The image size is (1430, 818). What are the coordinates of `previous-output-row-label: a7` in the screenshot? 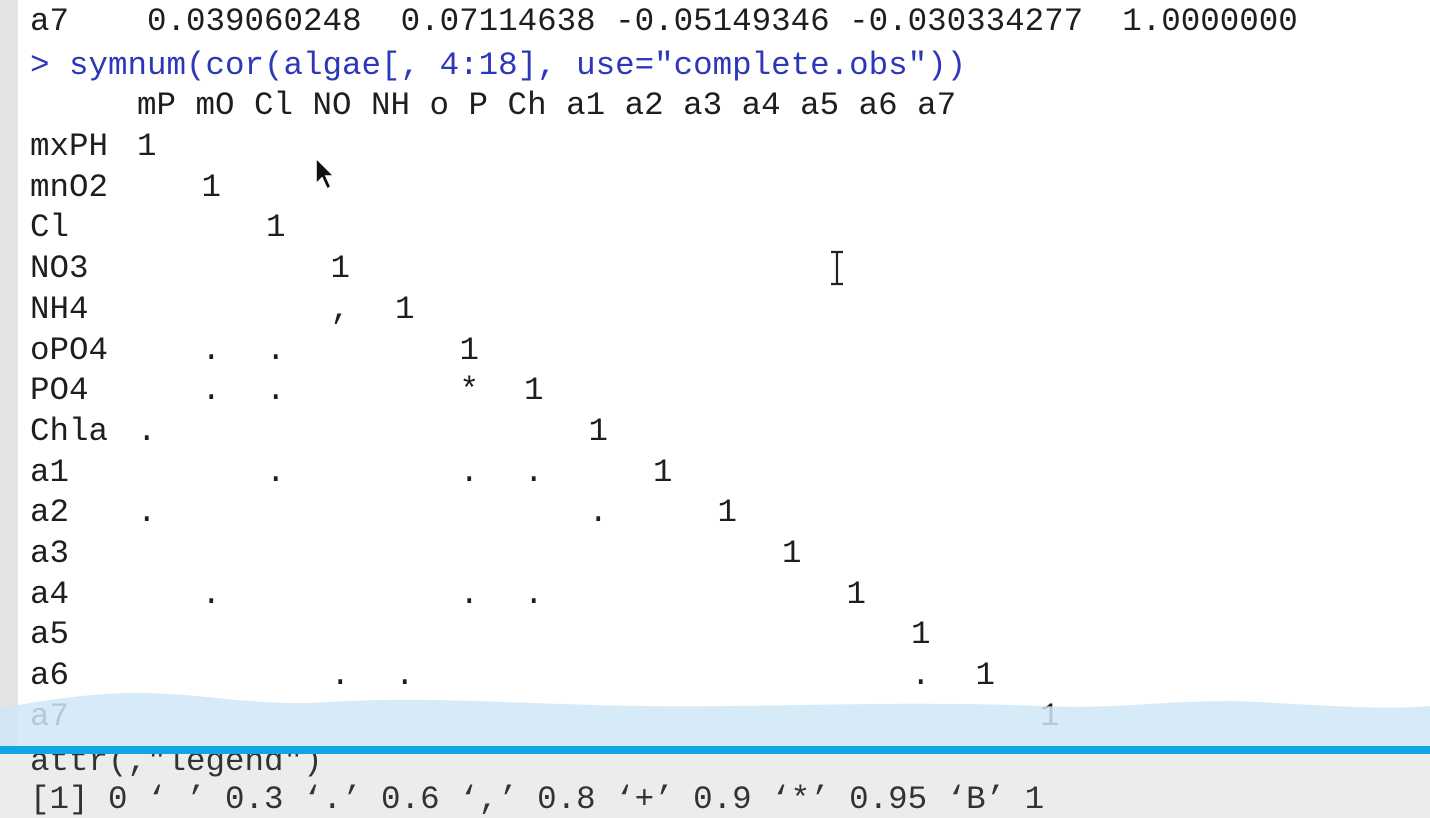 It's located at (50, 21).